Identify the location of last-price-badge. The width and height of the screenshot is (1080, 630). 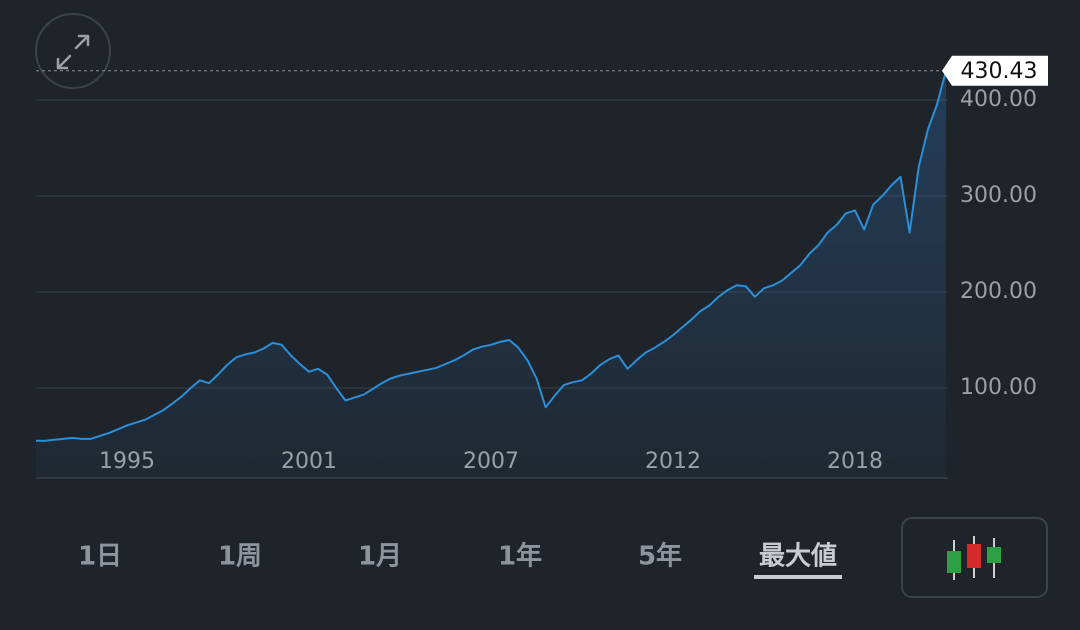
(995, 70).